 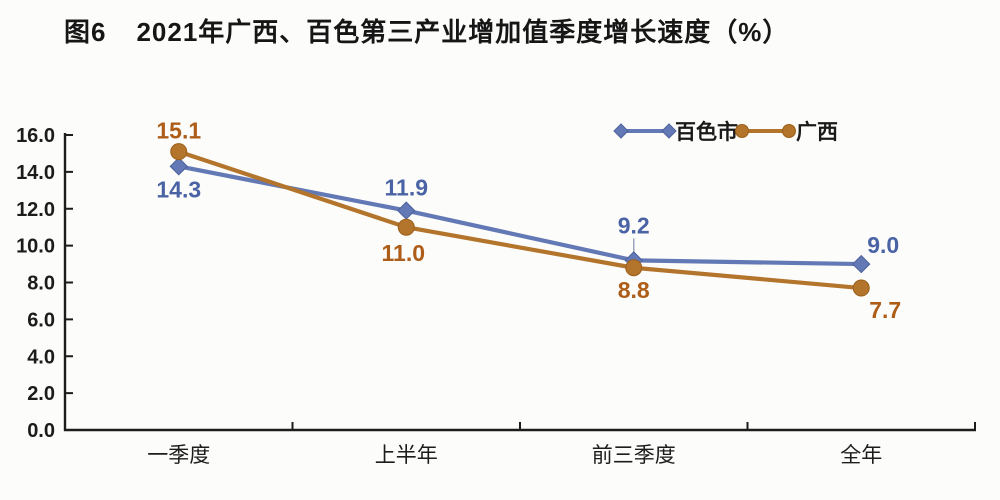 I want to click on y-tick-label: 4.0, so click(x=41, y=357).